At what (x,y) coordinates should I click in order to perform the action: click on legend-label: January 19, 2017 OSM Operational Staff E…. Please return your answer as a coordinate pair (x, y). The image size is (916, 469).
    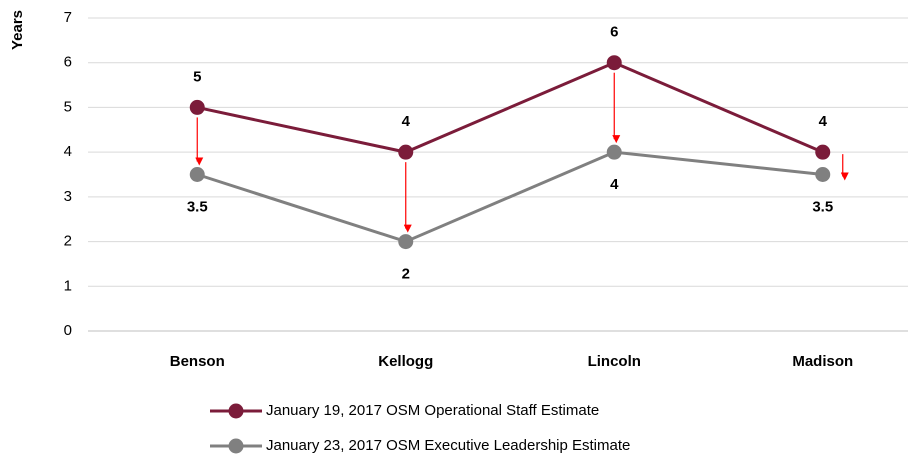
    Looking at the image, I should click on (432, 410).